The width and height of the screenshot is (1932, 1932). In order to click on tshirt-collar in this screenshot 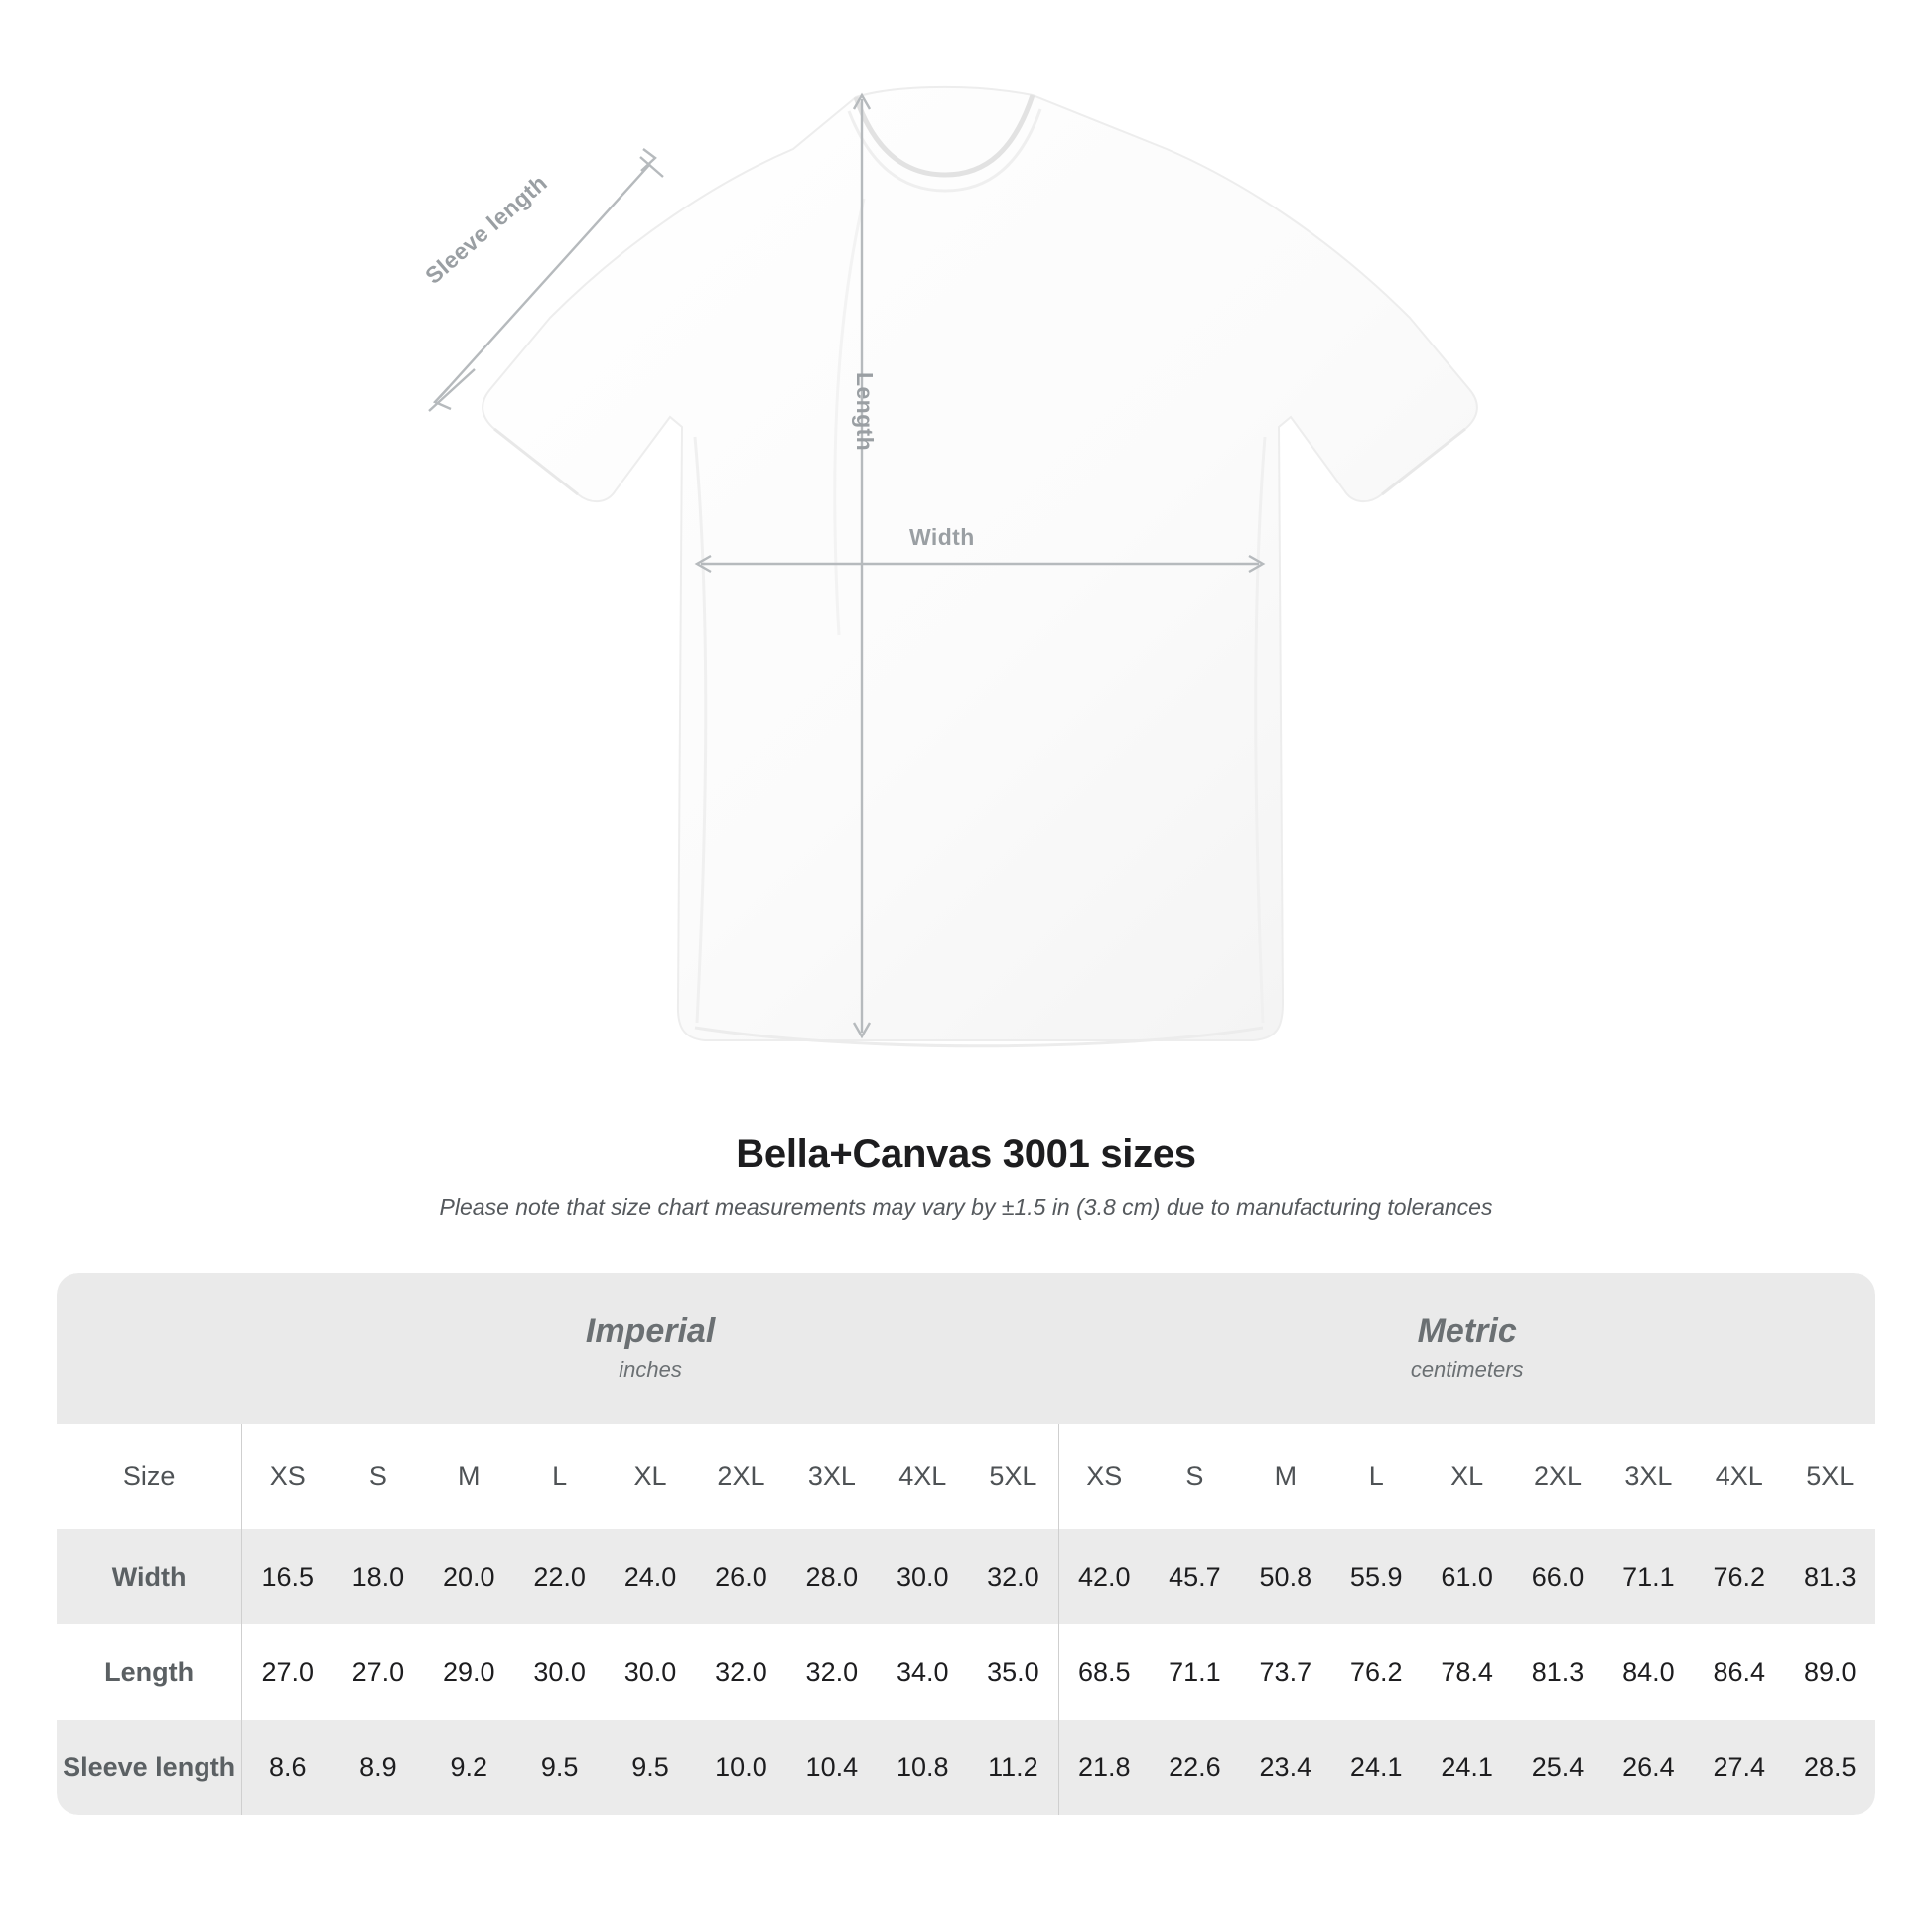, I will do `click(944, 136)`.